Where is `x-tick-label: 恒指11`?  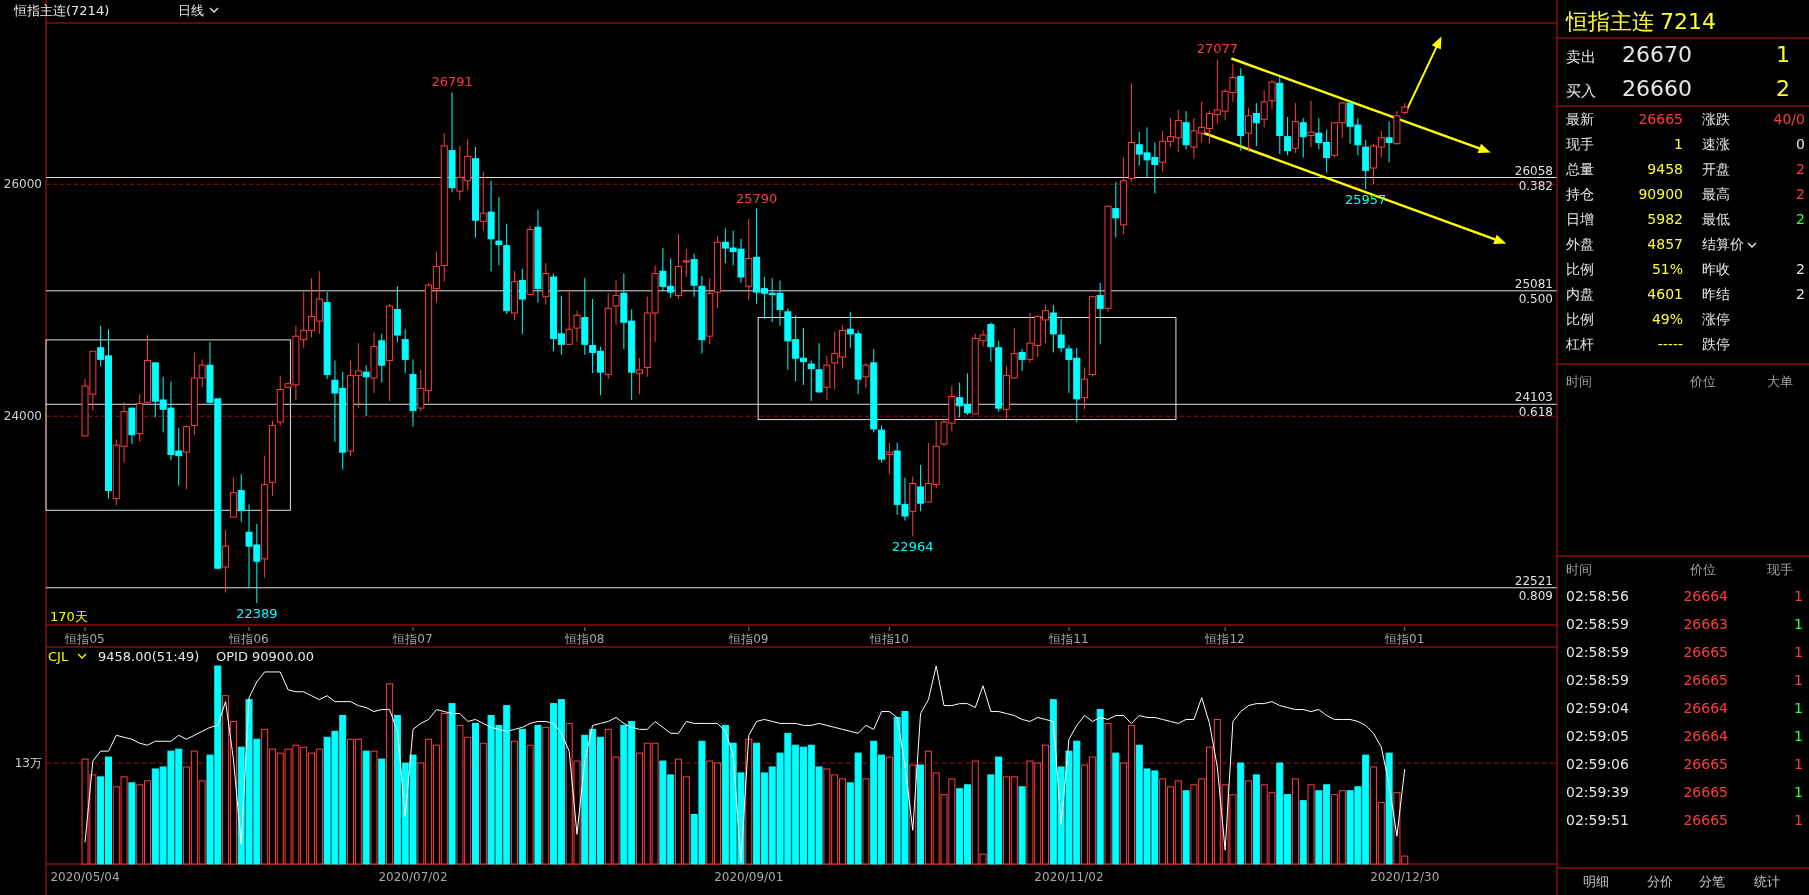 x-tick-label: 恒指11 is located at coordinates (1068, 639).